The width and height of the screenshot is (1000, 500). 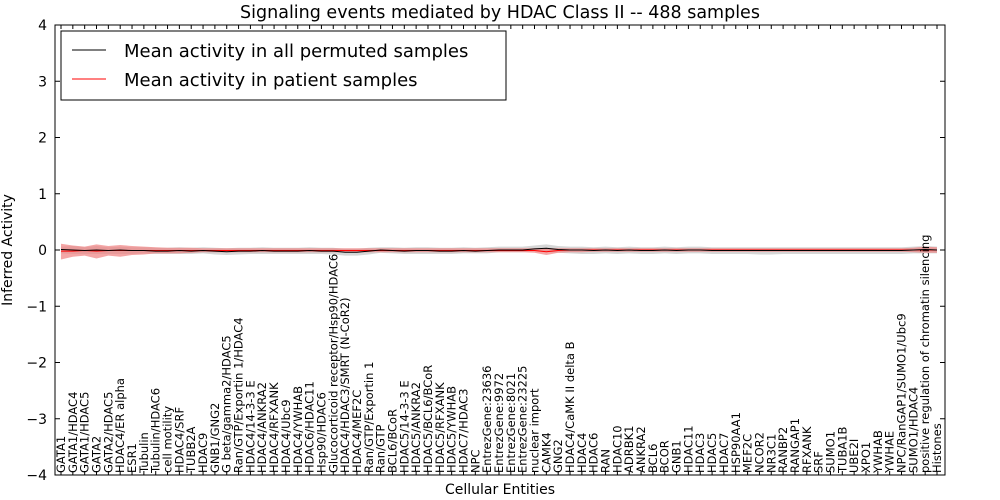 I want to click on entity-label: HDAC4/YWHAB, so click(x=298, y=429).